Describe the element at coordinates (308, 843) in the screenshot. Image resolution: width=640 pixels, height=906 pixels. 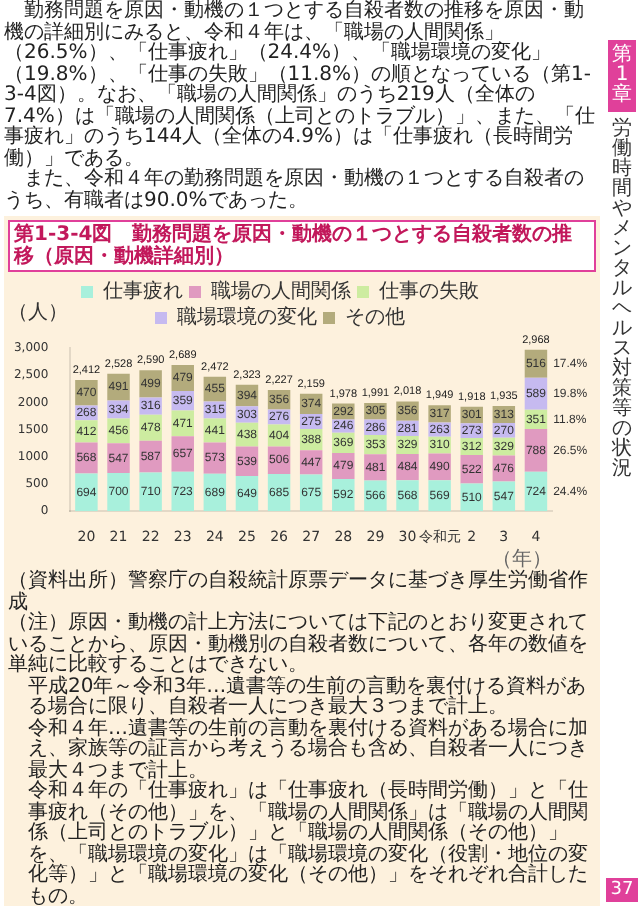
I see `text: 令和４年の「仕事疲れ」は「仕事疲れ（長時間労働）」と「仕事疲れ（その他）」を、「職場の人間関係」は「職場の人間関係（上司とのトラブル）」と「職場の人間関係（その他）」を、「職場環境の変化」は「職場環境の変化（役割・地位の変化等）」と「職場環境の変化（その他）」をそれぞれ合計したもの。` at that location.